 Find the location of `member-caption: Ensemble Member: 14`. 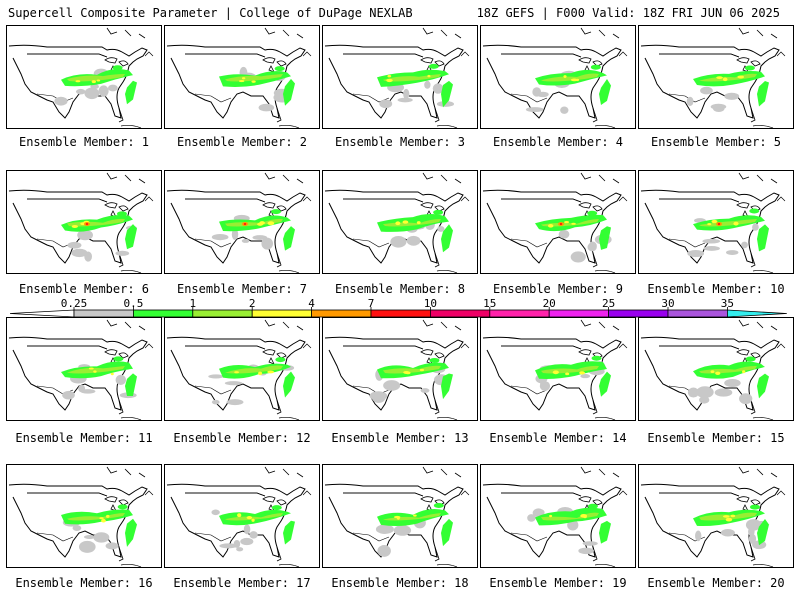

member-caption: Ensemble Member: 14 is located at coordinates (558, 438).